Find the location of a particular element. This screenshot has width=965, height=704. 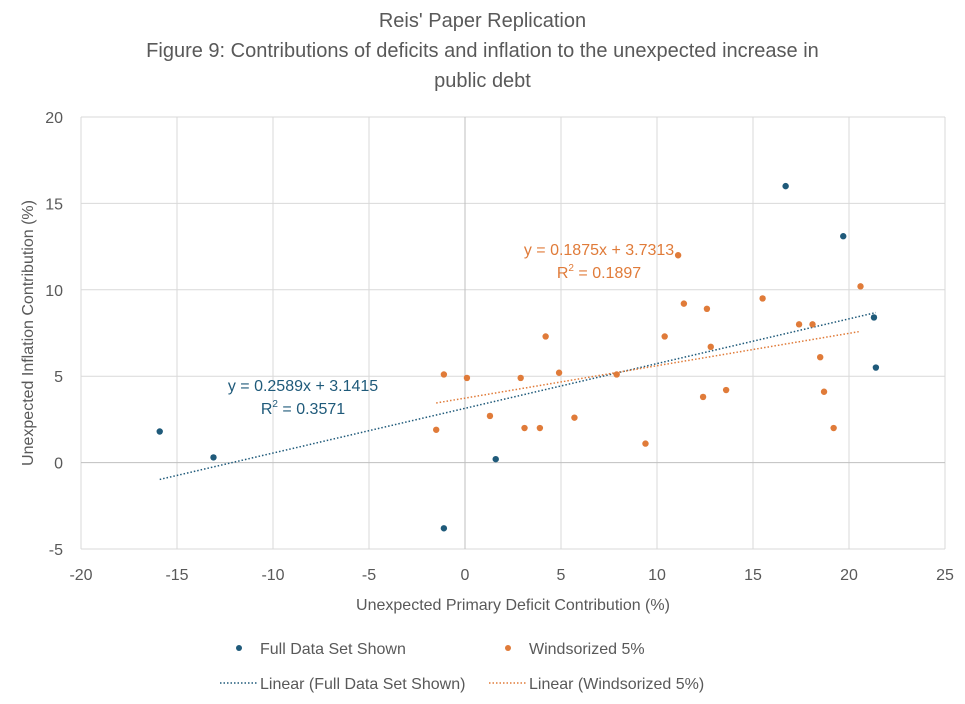

x-tick-label: -5 is located at coordinates (369, 575).